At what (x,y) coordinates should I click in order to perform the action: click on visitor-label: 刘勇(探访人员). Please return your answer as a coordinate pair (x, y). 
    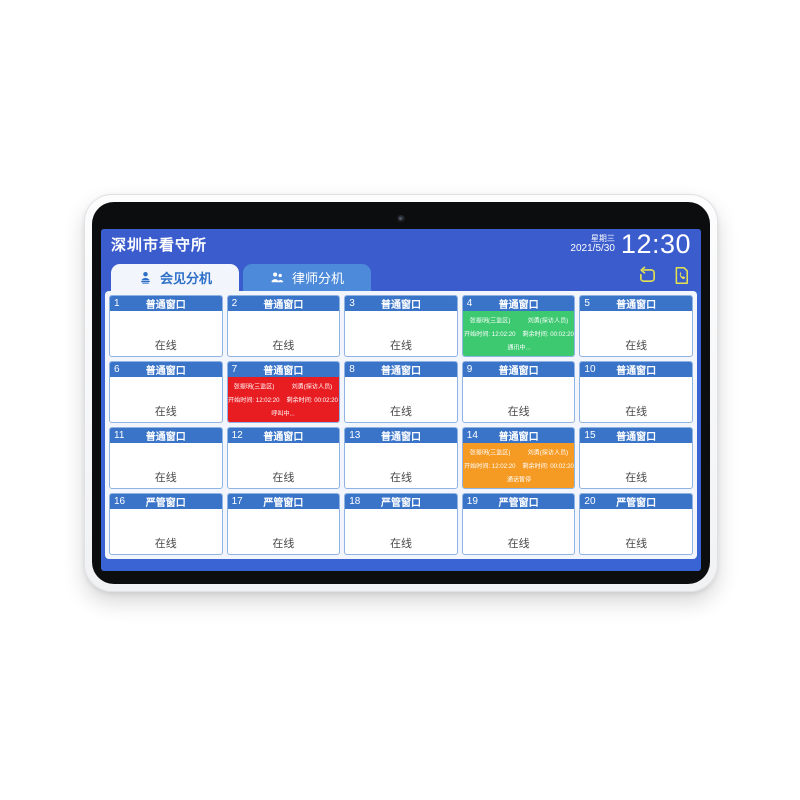
    Looking at the image, I should click on (312, 386).